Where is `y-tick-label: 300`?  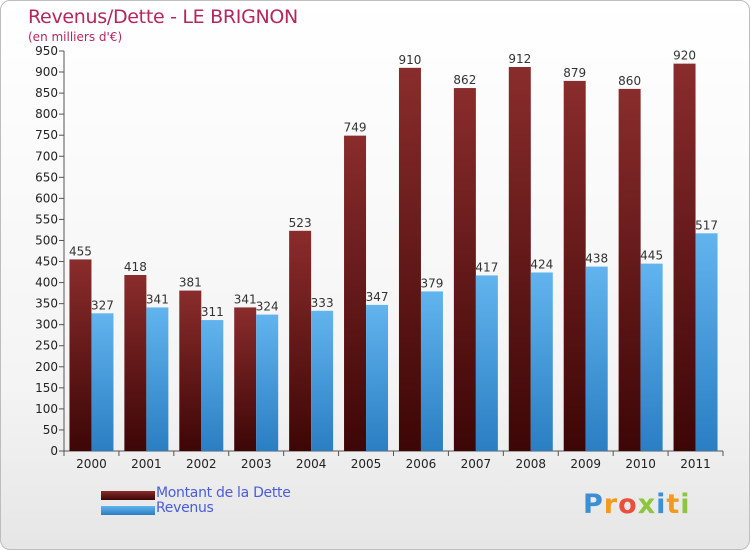
y-tick-label: 300 is located at coordinates (46, 325).